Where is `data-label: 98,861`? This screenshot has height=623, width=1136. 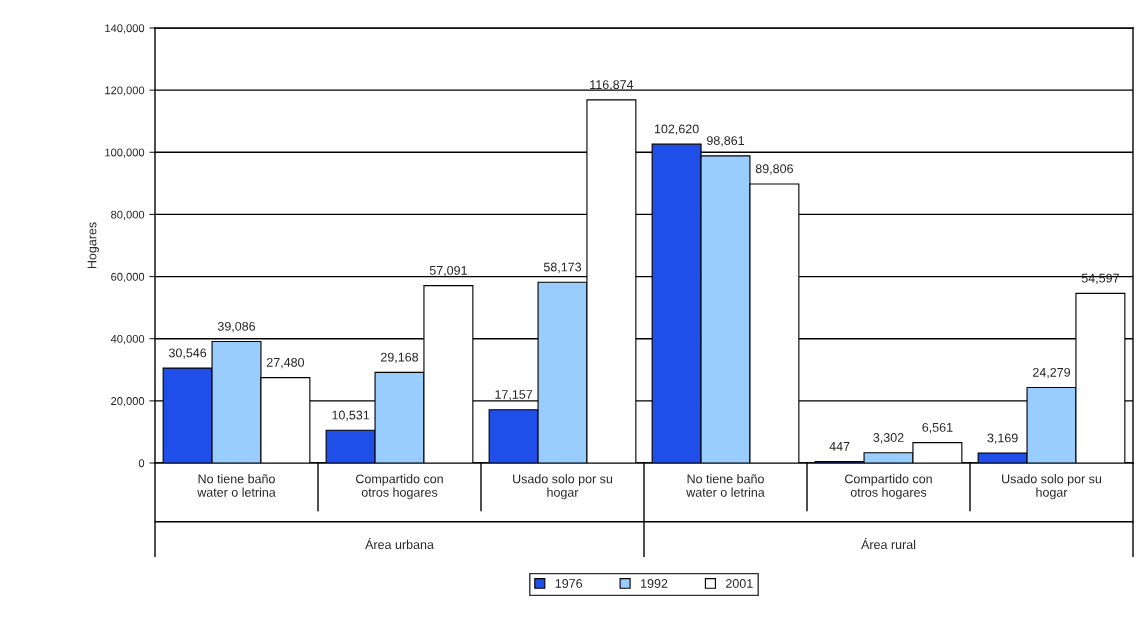
data-label: 98,861 is located at coordinates (725, 141).